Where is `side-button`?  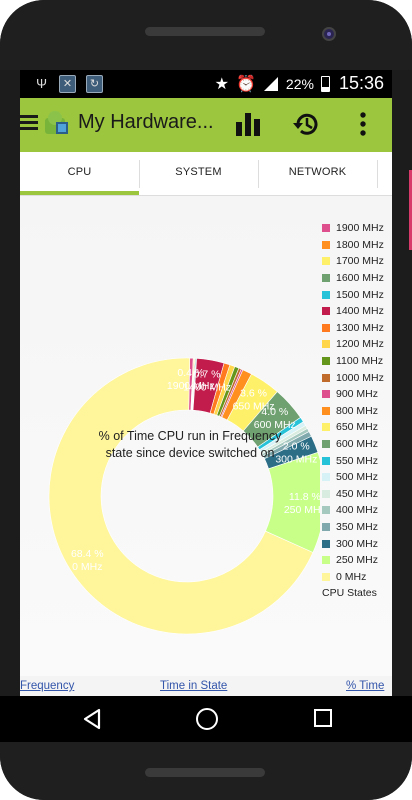
side-button is located at coordinates (410, 210).